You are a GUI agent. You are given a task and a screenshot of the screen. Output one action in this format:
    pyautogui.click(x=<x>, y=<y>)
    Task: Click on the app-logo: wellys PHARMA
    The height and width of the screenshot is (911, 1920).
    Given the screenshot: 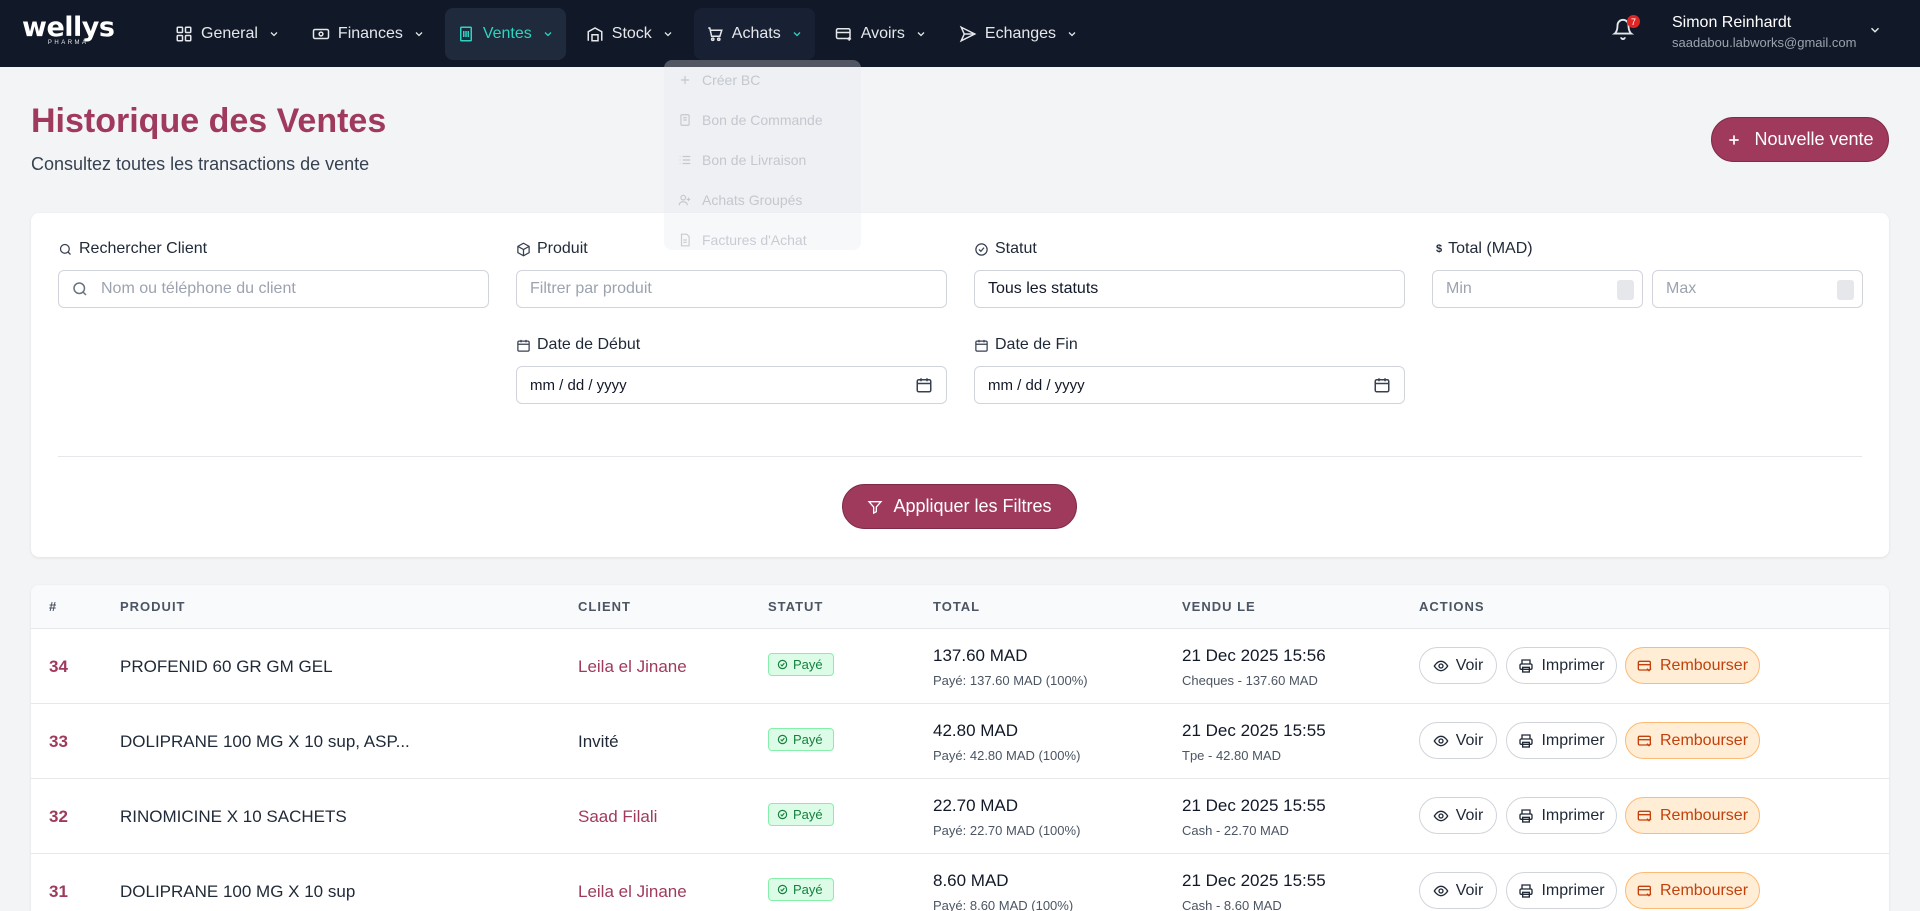 What is the action you would take?
    pyautogui.click(x=68, y=29)
    